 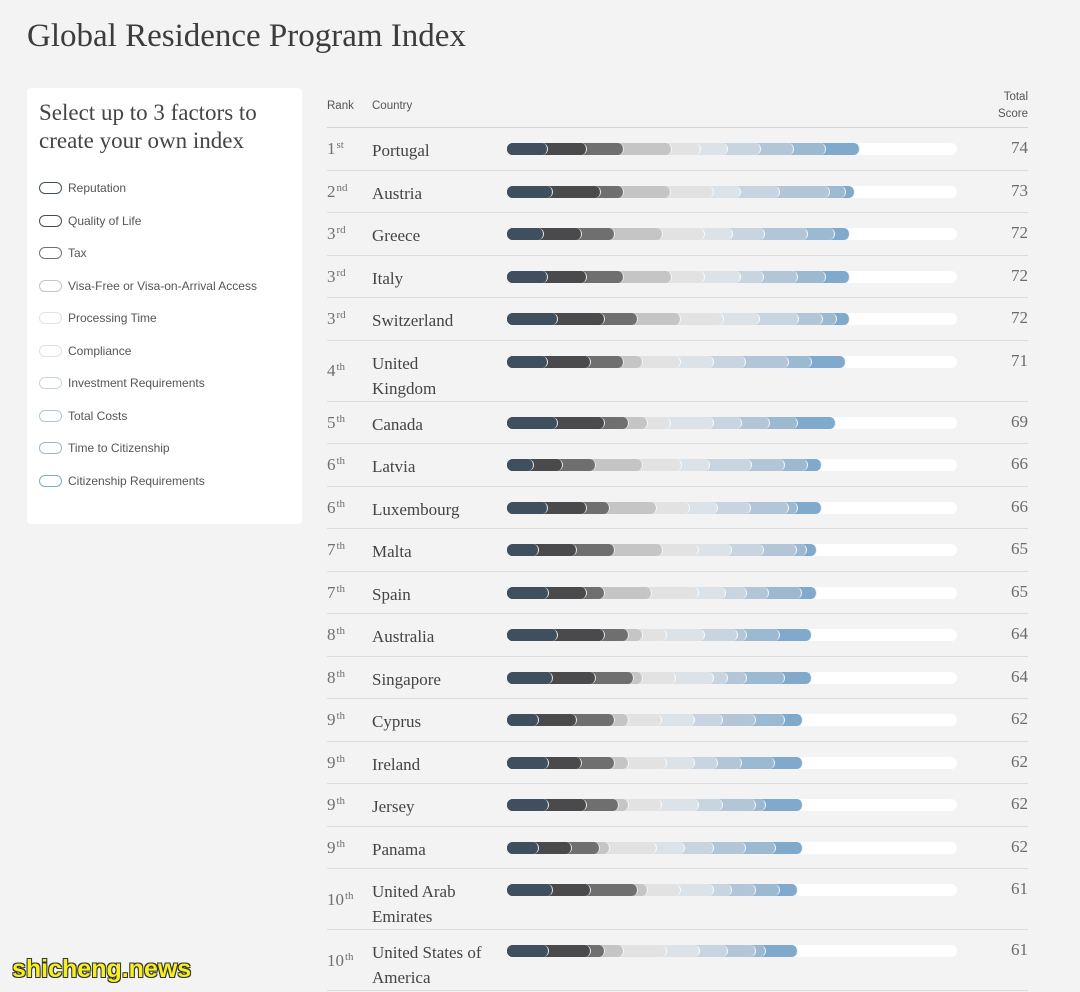 What do you see at coordinates (337, 191) in the screenshot?
I see `rank: 2nd` at bounding box center [337, 191].